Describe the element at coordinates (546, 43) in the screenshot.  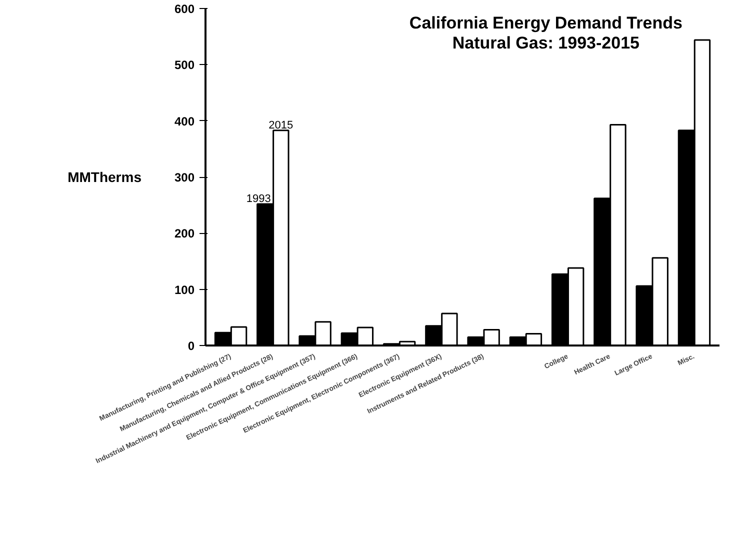
I see `text: Natural Gas: 1993-2015` at that location.